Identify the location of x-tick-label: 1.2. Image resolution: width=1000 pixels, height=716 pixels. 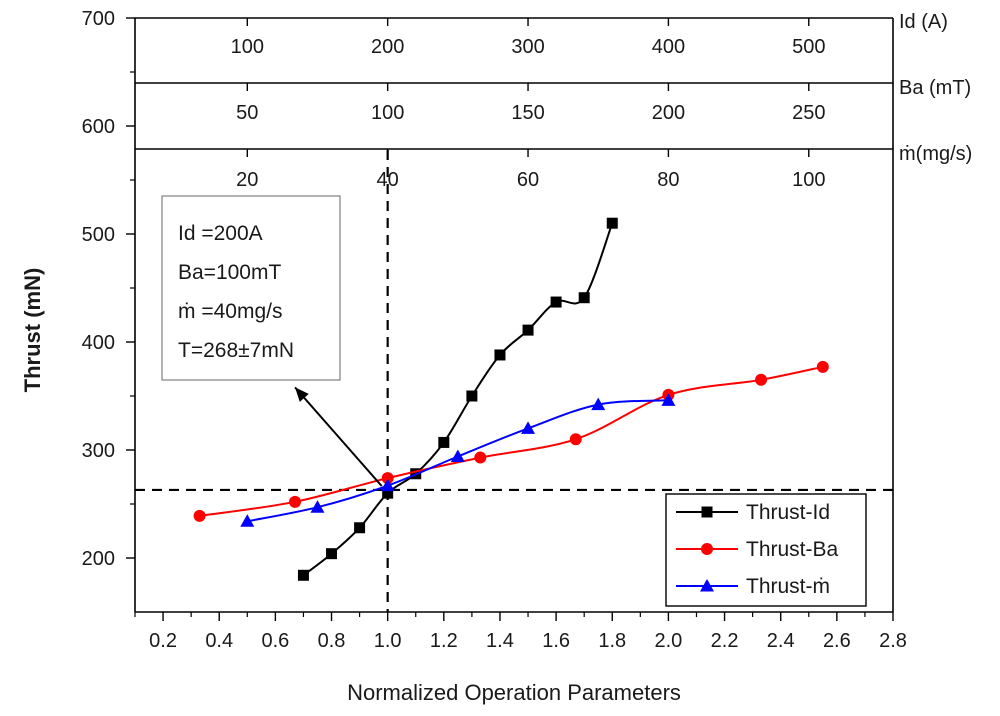
(444, 641).